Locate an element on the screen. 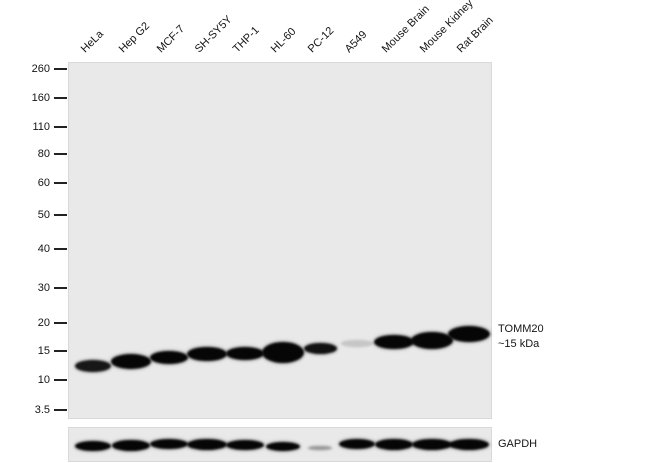  gapdh-band-sh-sy5y is located at coordinates (207, 444).